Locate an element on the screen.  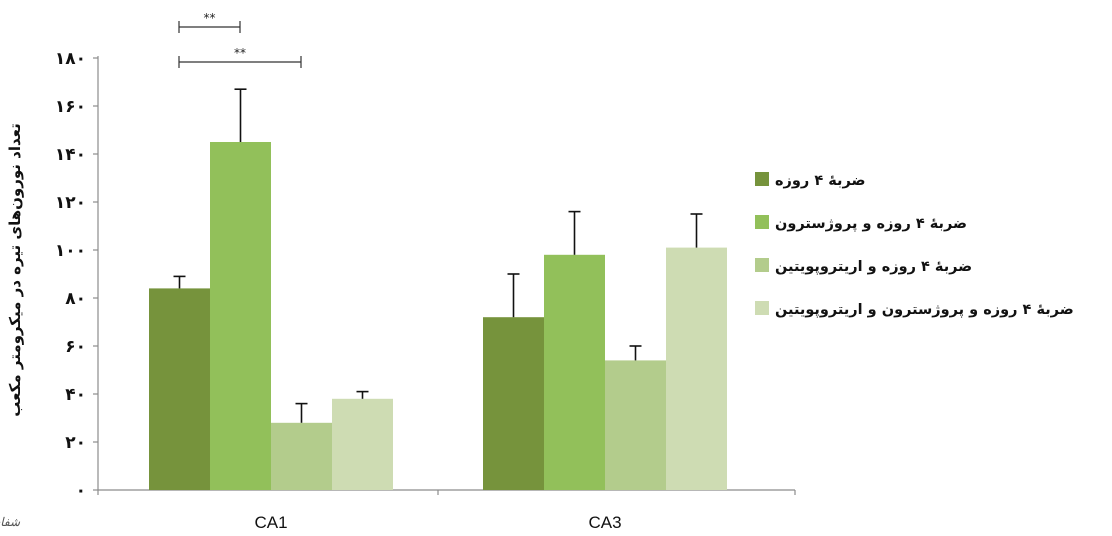
y-tick-label: ۱۴۰ is located at coordinates (70, 155).